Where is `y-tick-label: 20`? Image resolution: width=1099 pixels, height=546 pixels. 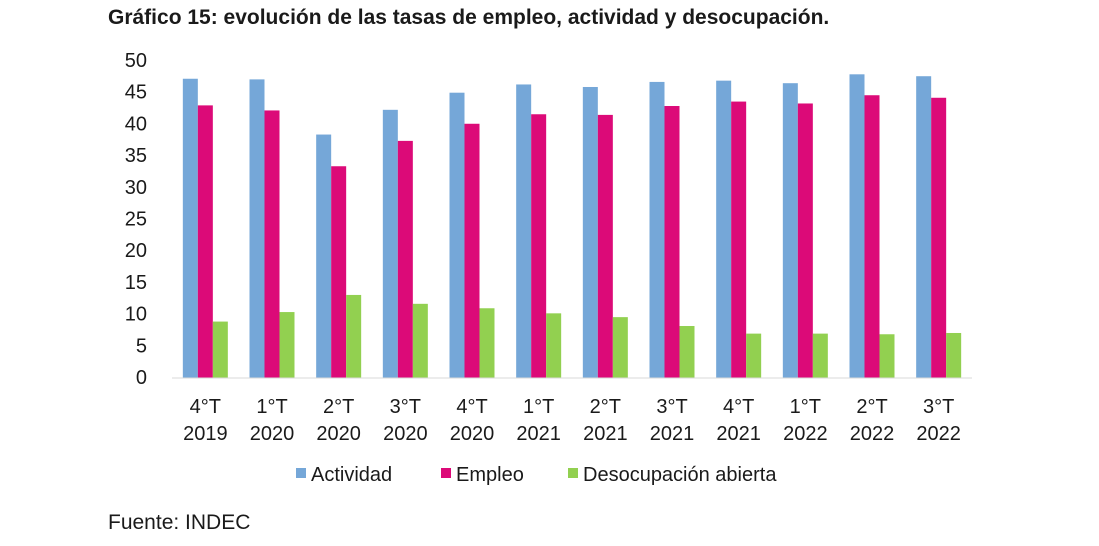 y-tick-label: 20 is located at coordinates (136, 251).